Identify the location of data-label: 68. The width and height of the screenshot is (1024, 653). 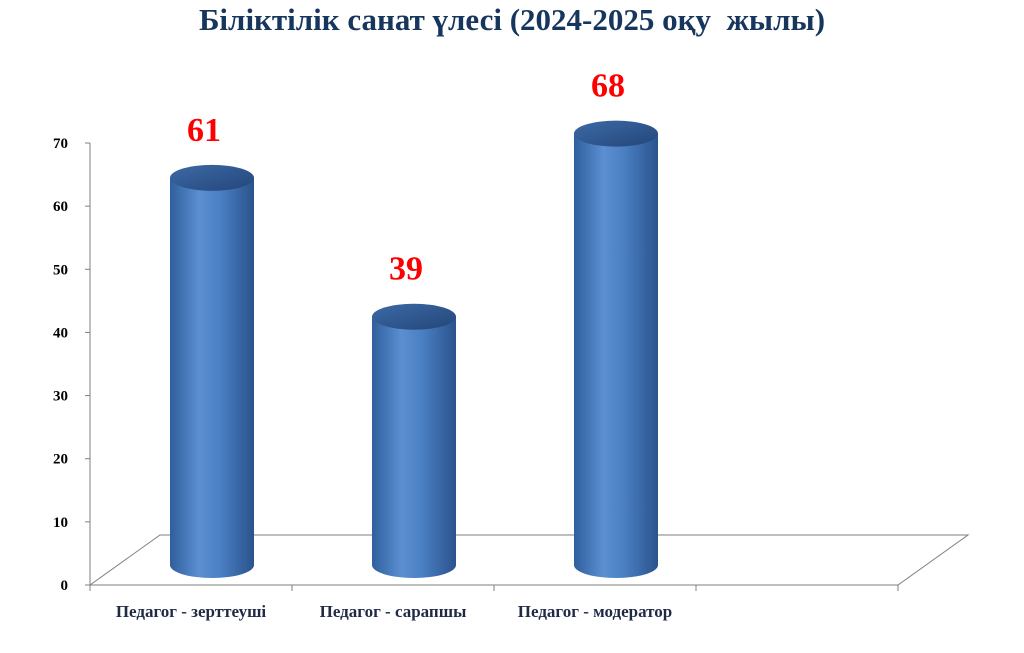
(608, 86).